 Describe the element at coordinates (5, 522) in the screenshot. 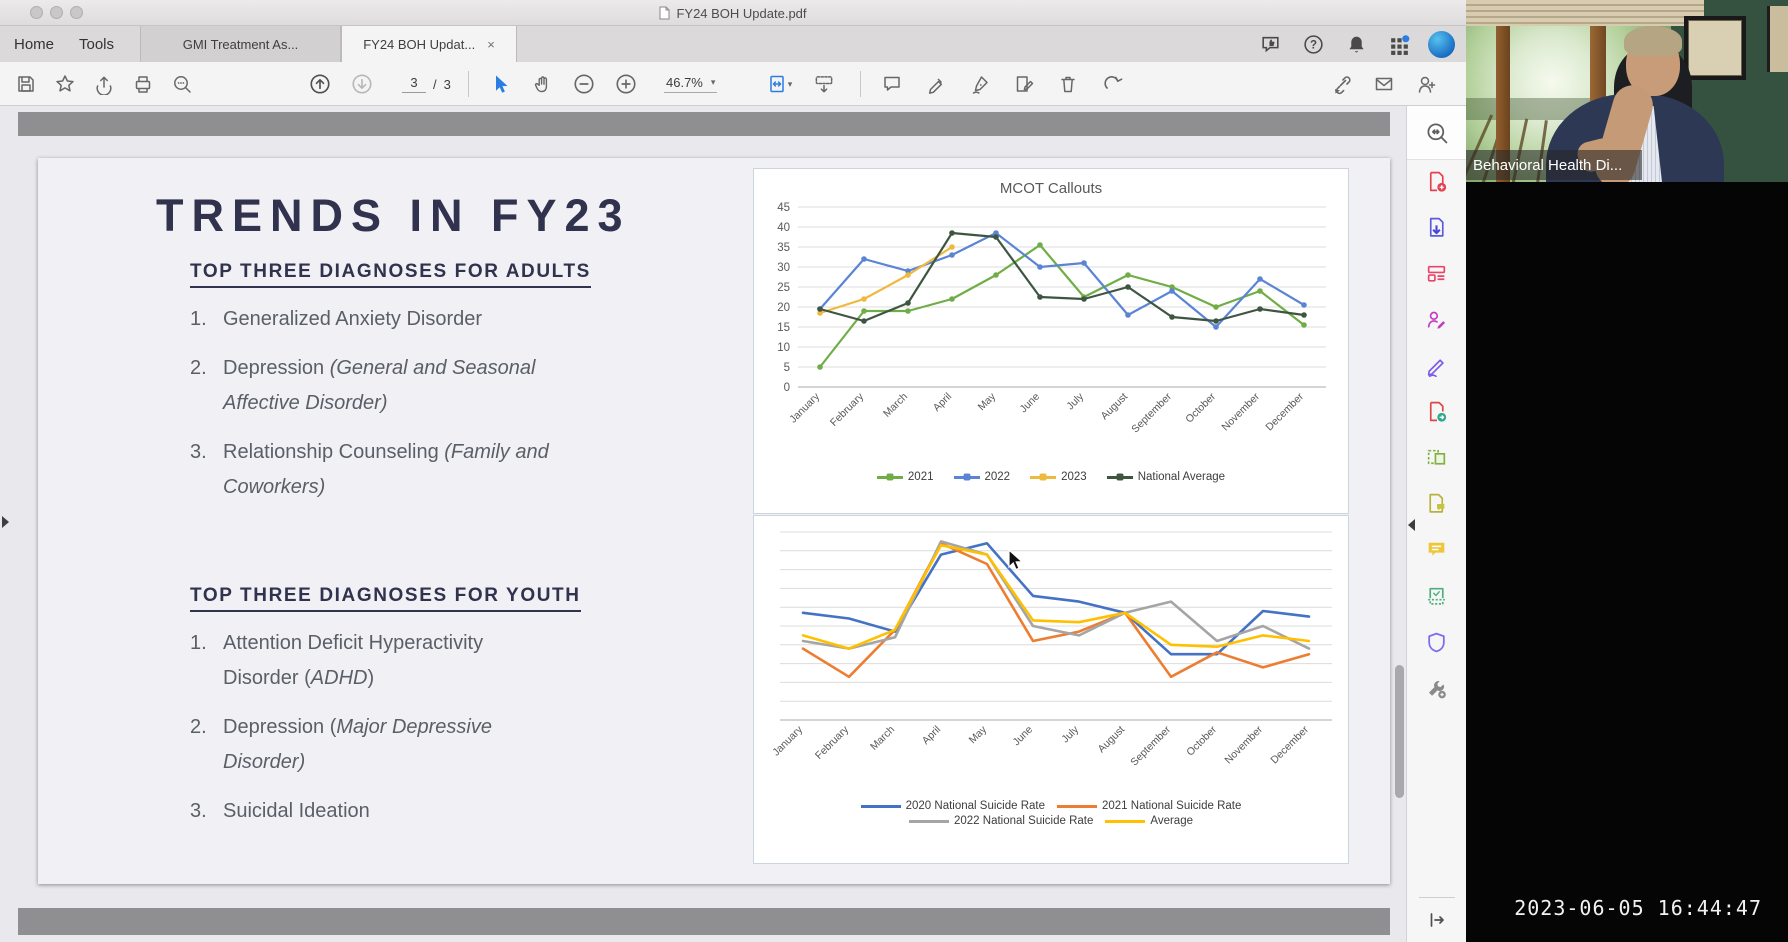

I see `left-pane-toggle-icon` at that location.